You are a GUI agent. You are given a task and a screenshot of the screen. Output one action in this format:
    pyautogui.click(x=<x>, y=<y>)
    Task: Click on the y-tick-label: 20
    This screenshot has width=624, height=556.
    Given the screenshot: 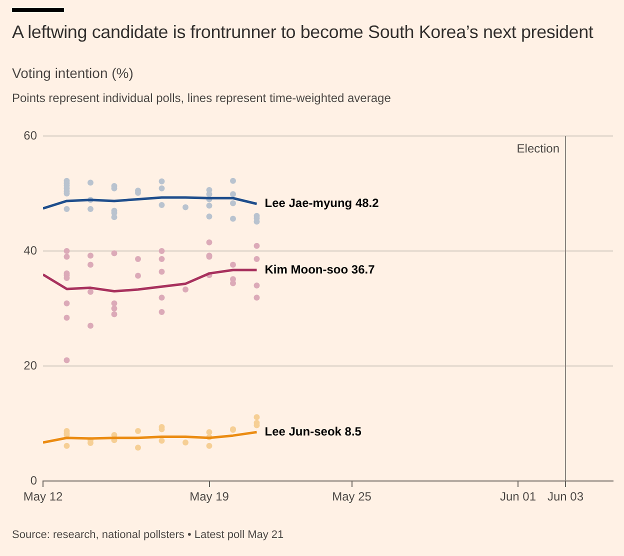 What is the action you would take?
    pyautogui.click(x=31, y=365)
    